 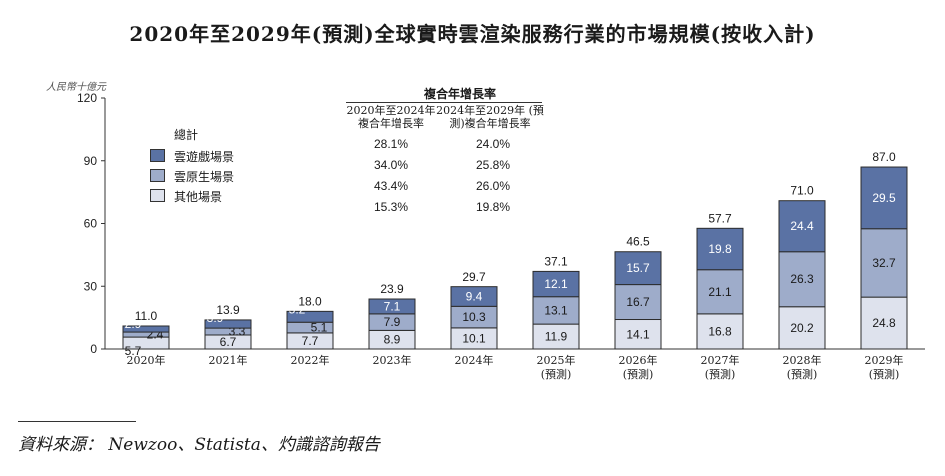 What do you see at coordinates (133, 324) in the screenshot?
I see `data-label: 2.9` at bounding box center [133, 324].